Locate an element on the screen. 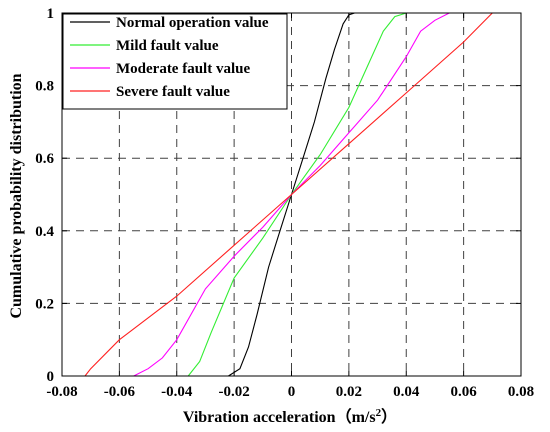  y-tick-label: 0.8 is located at coordinates (44, 87).